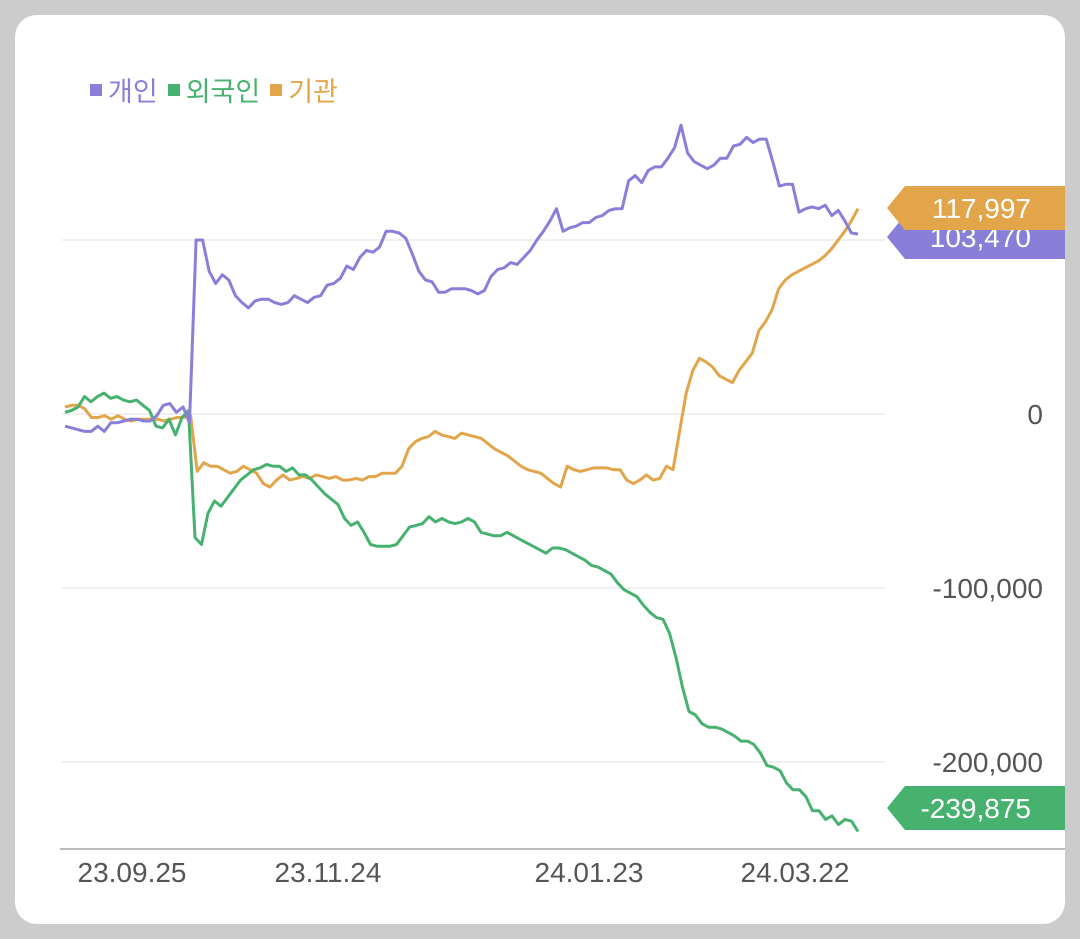  I want to click on last-value-badge-foreign: -239,875, so click(976, 808).